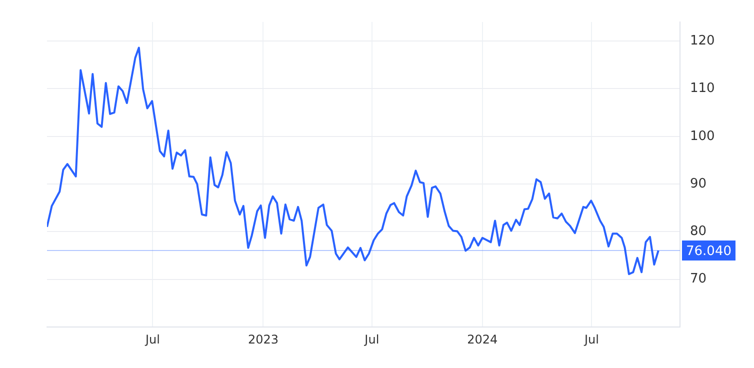  What do you see at coordinates (702, 136) in the screenshot?
I see `y-tick-label: 100` at bounding box center [702, 136].